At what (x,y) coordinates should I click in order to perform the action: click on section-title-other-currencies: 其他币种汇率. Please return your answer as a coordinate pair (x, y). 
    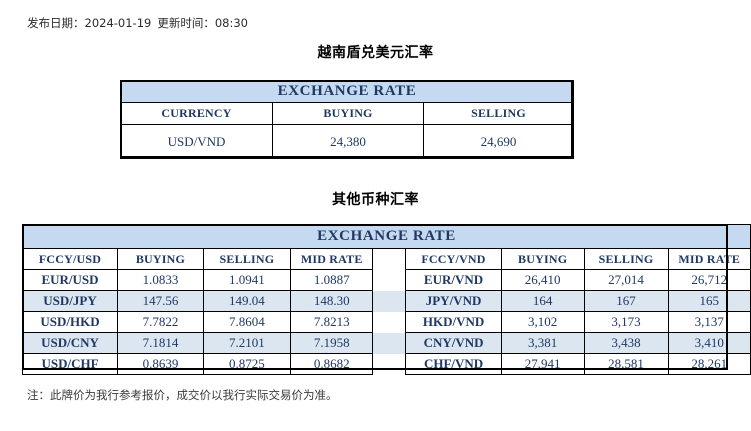
    Looking at the image, I should click on (375, 200).